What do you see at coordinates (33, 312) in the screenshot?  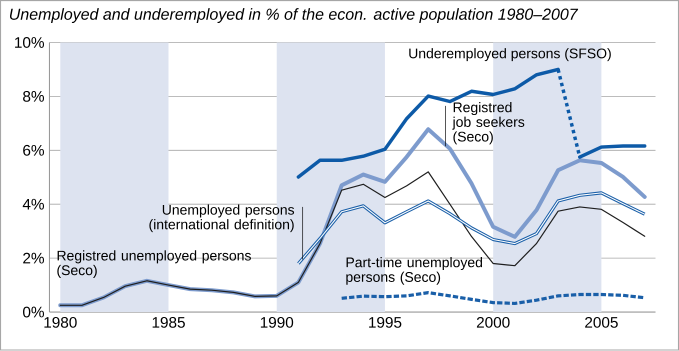 I see `y-tick-label: 0%` at bounding box center [33, 312].